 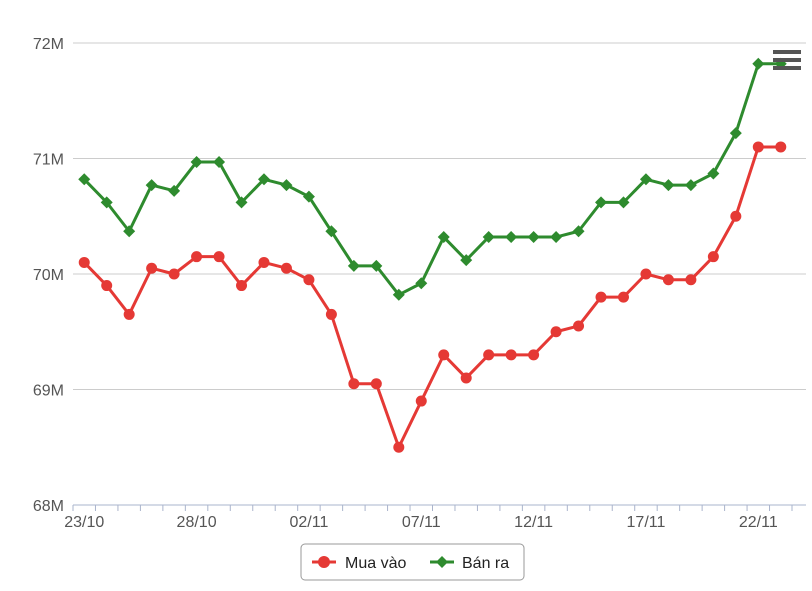 I want to click on chart-menu-button, so click(x=787, y=60).